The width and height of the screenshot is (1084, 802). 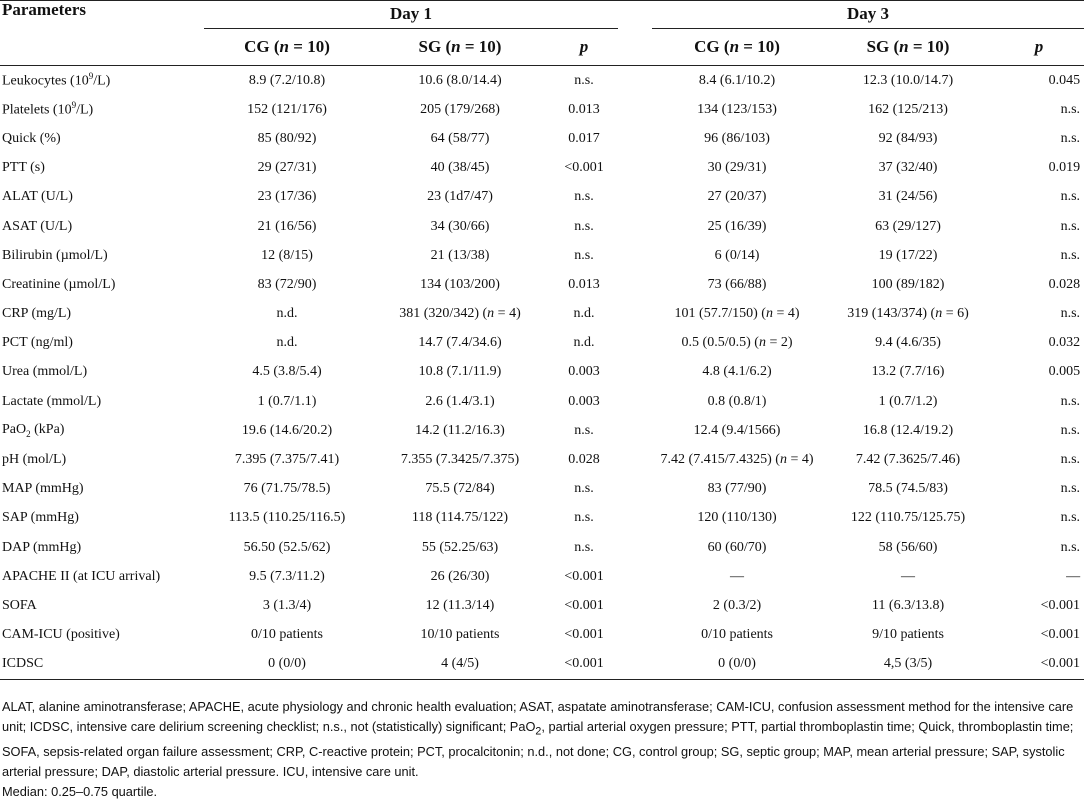 What do you see at coordinates (868, 14) in the screenshot?
I see `day3-header: Day 3` at bounding box center [868, 14].